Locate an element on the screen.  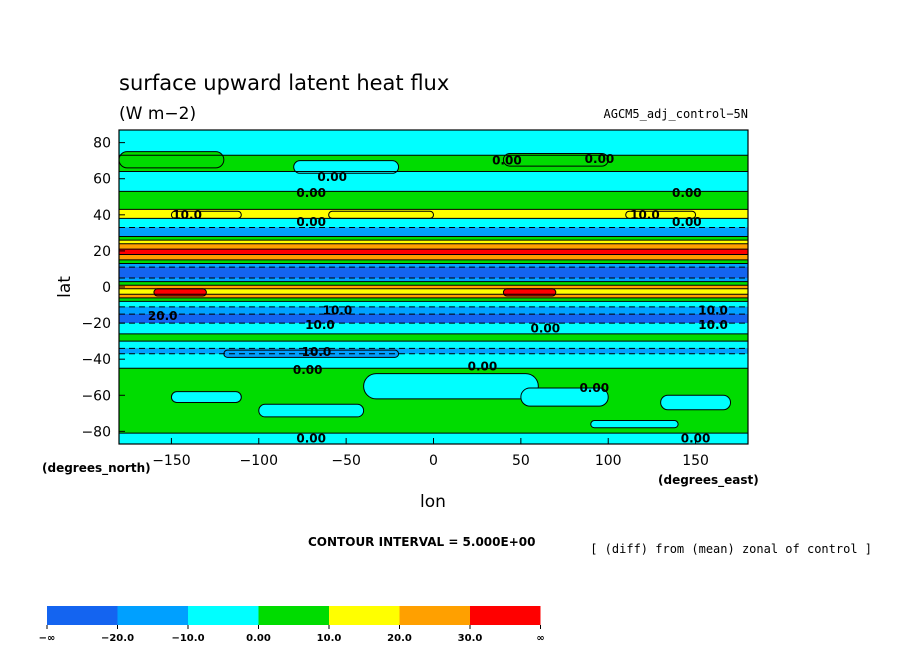
x-axis-label: lon is located at coordinates (433, 502).